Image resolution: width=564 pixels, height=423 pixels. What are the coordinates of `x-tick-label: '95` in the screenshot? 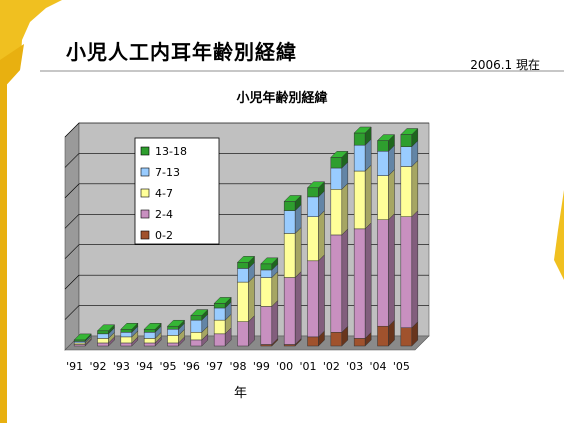 It's located at (167, 366).